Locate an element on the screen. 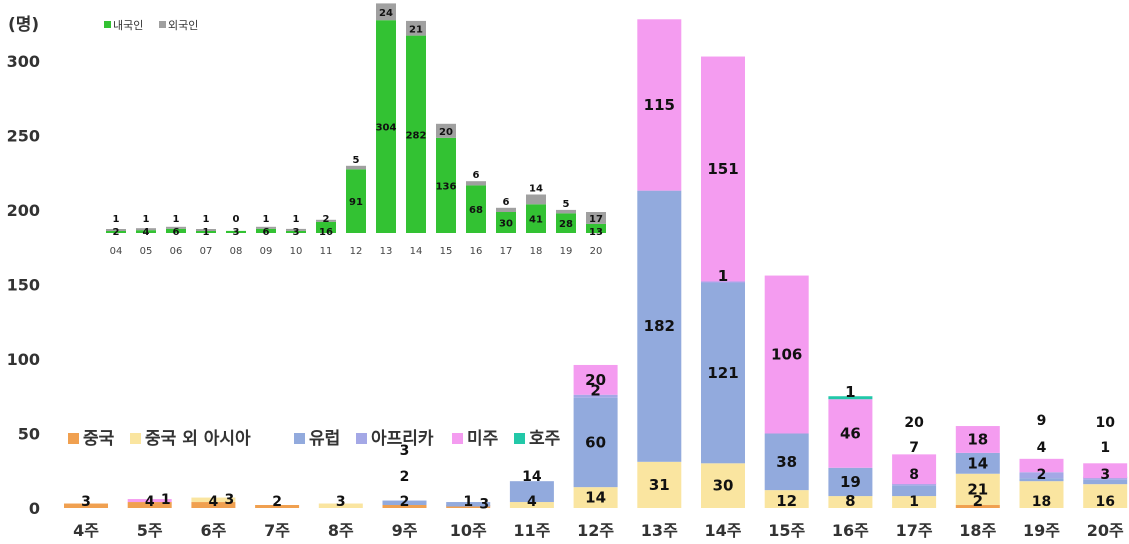 The height and width of the screenshot is (544, 1129). data-label: 12 is located at coordinates (786, 501).